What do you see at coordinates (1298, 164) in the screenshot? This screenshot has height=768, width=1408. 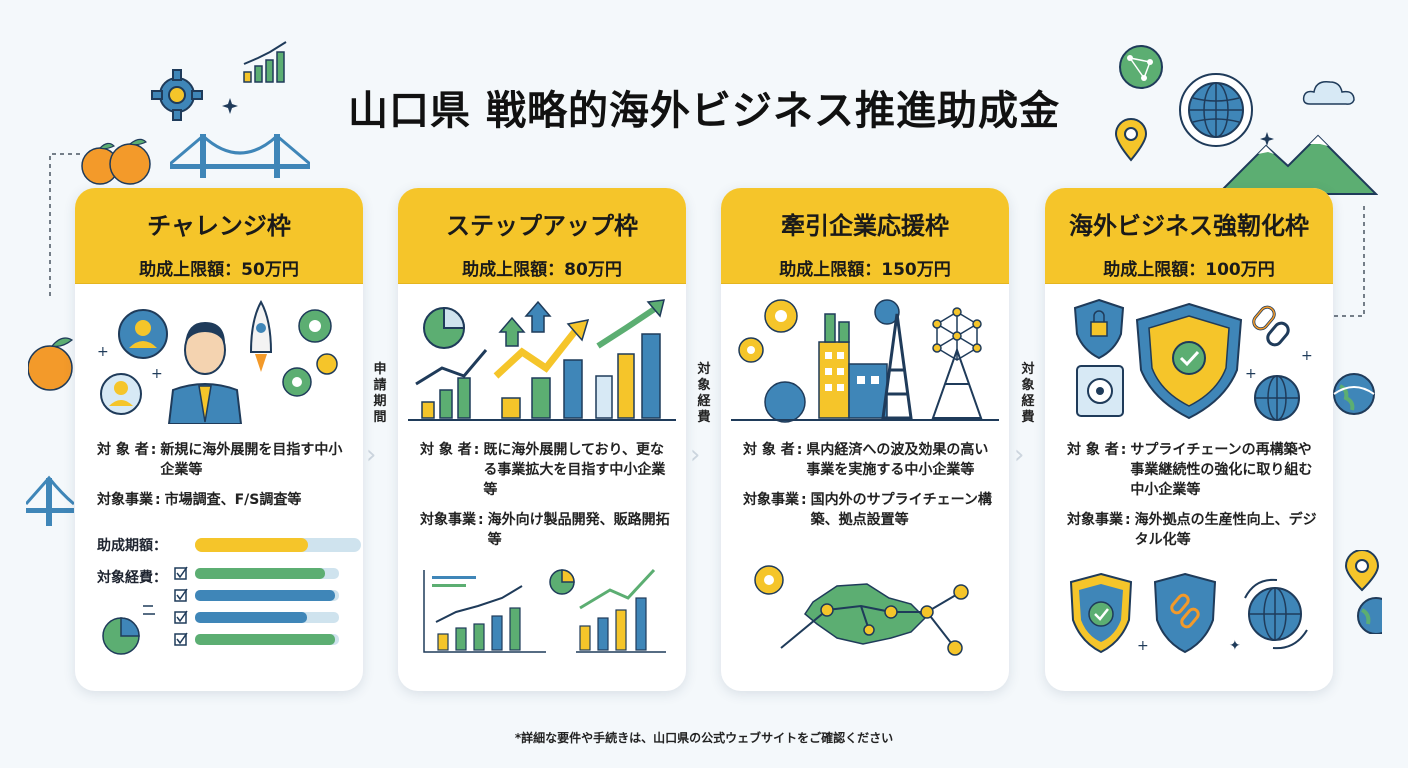 I see `mountain-icon` at bounding box center [1298, 164].